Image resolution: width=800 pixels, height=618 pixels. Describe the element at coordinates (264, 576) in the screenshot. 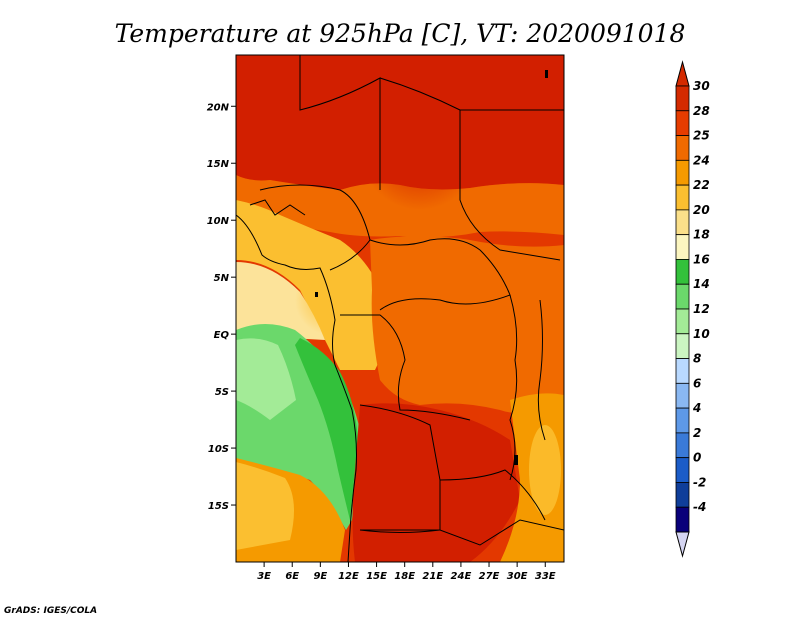

I see `lon-tick-label: 3E` at that location.